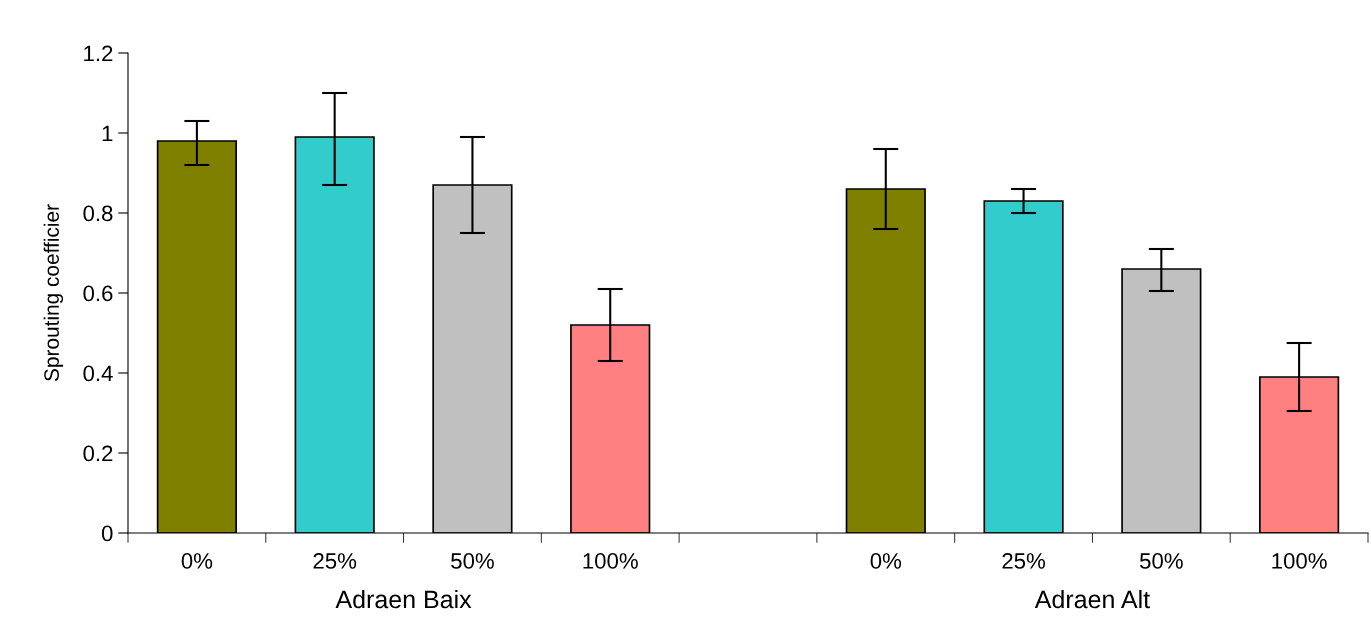 The image size is (1371, 624). Describe the element at coordinates (107, 133) in the screenshot. I see `y-tick-label: 1` at that location.